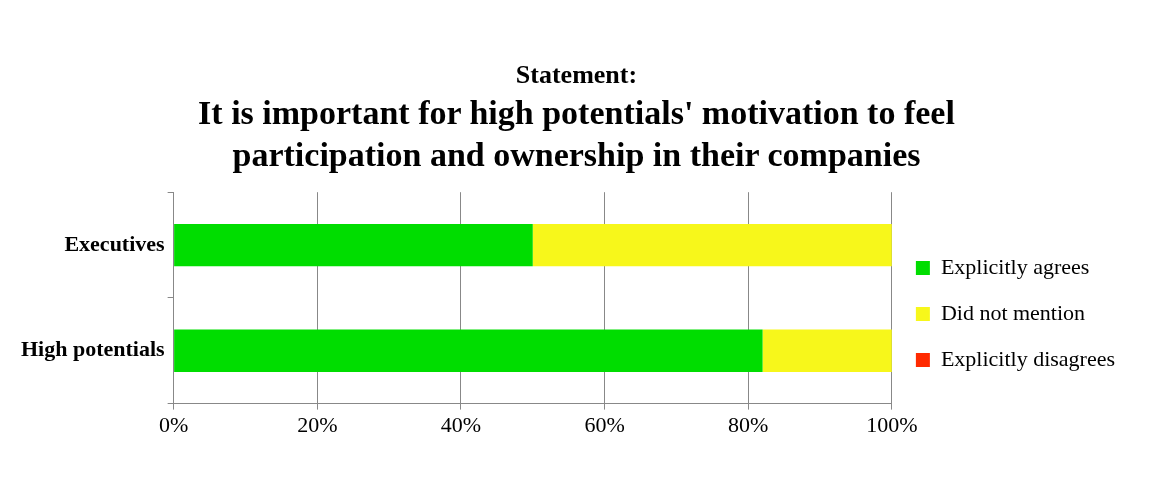  Describe the element at coordinates (173, 424) in the screenshot. I see `x-tick-label: 0%` at that location.